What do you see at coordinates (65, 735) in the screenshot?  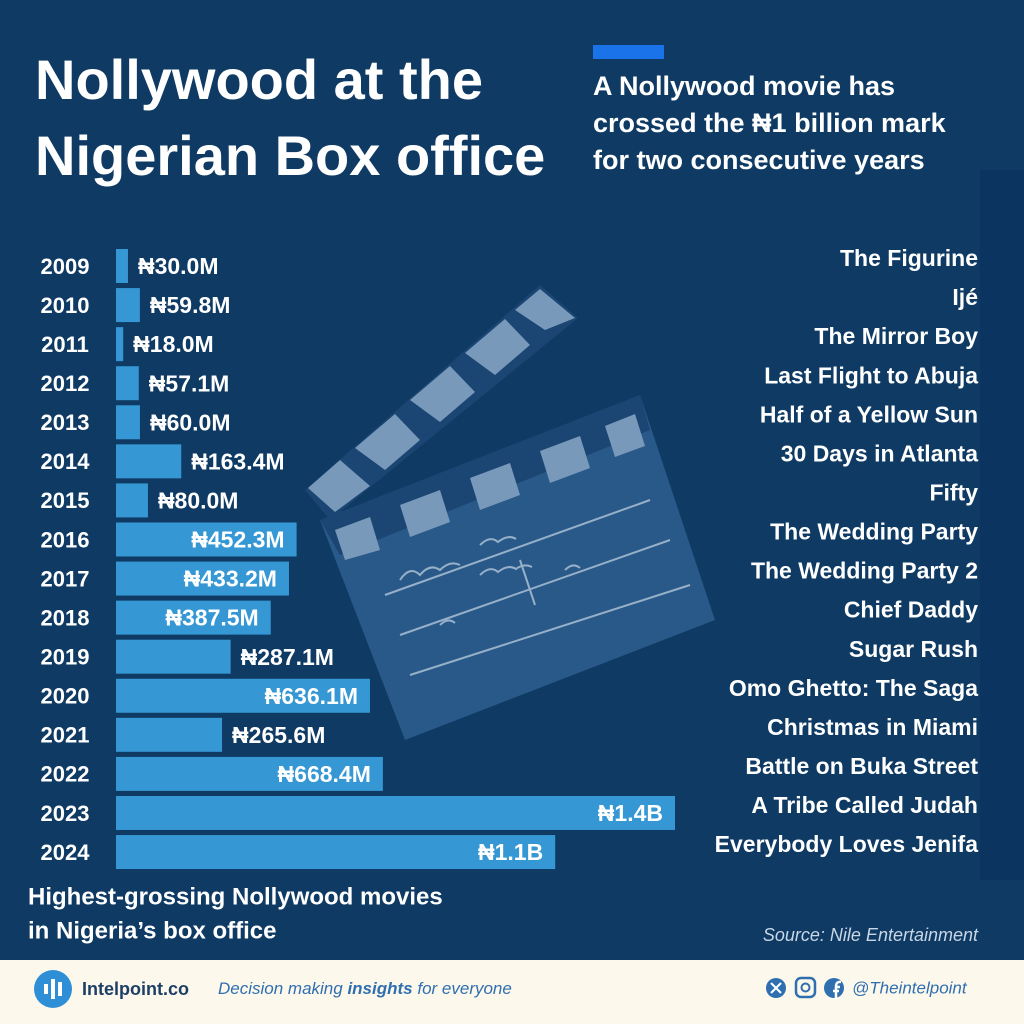 I see `y-tick-label: 2021` at bounding box center [65, 735].